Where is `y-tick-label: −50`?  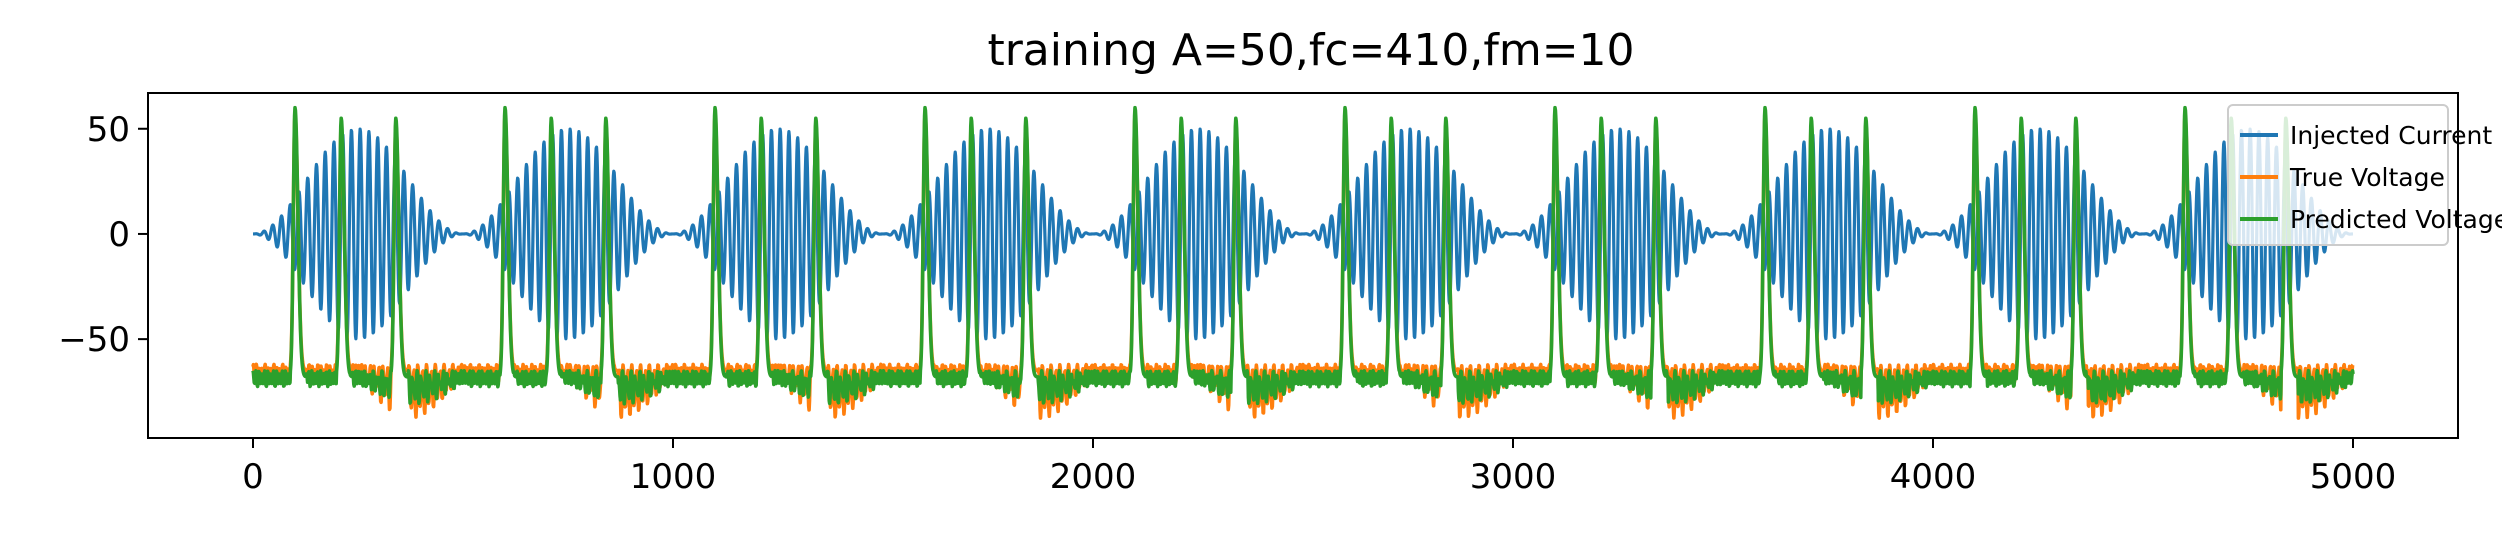 y-tick-label: −50 is located at coordinates (94, 340).